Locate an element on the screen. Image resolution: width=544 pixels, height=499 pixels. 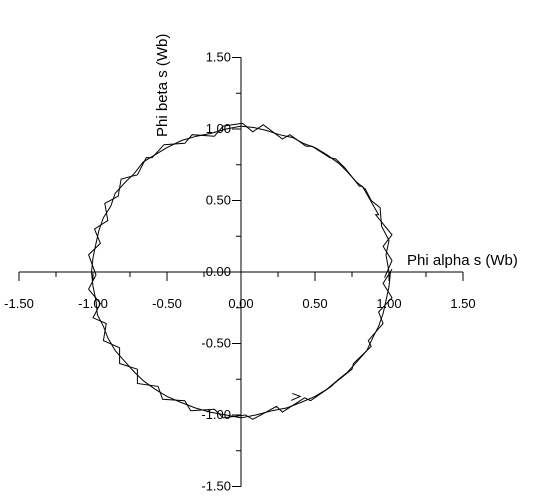
y-tick-label: -0.50 is located at coordinates (216, 343).